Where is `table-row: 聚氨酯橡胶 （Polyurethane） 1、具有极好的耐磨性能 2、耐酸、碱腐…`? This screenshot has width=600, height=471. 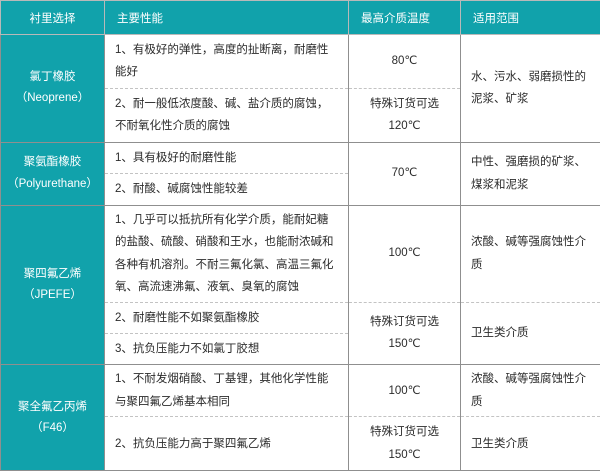 table-row: 聚氨酯橡胶 （Polyurethane） 1、具有极好的耐磨性能 2、耐酸、碱腐… is located at coordinates (300, 173).